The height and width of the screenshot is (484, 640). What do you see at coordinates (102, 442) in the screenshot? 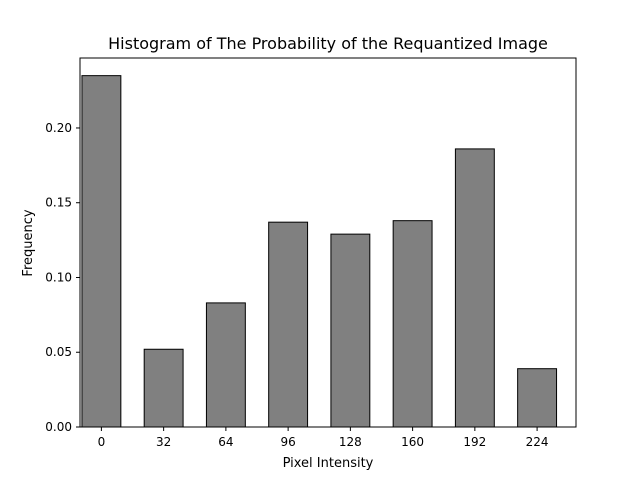
I see `x-tick-label-0: 0` at bounding box center [102, 442].